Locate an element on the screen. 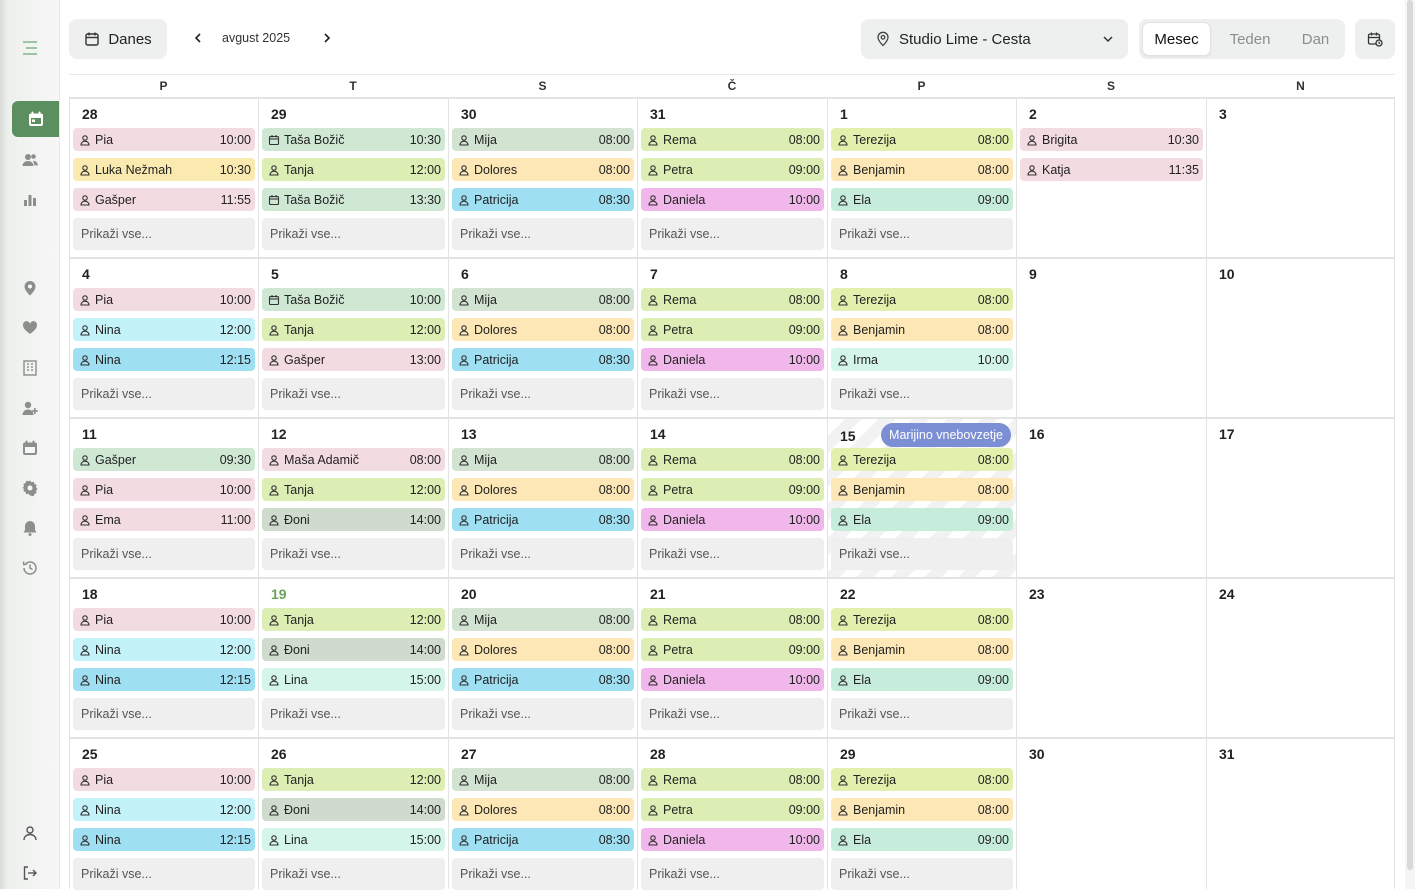 The height and width of the screenshot is (890, 1415). sidebar-logout-button is located at coordinates (30, 873).